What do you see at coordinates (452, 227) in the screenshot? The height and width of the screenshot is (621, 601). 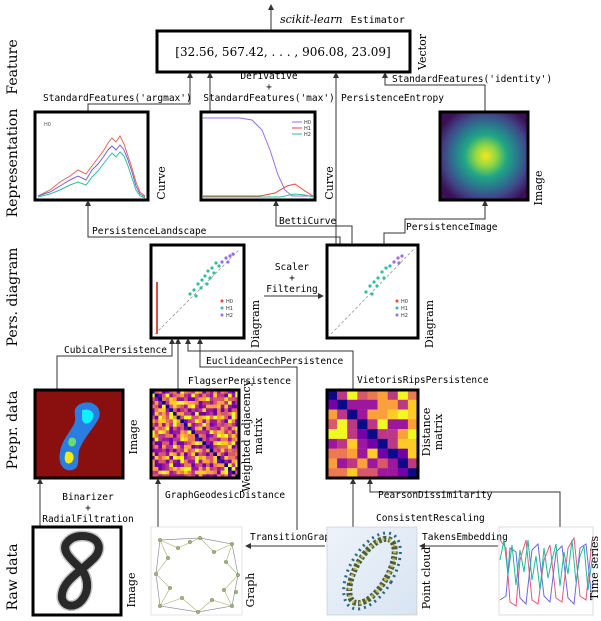 I see `op-persistence-image: PersistenceImage` at bounding box center [452, 227].